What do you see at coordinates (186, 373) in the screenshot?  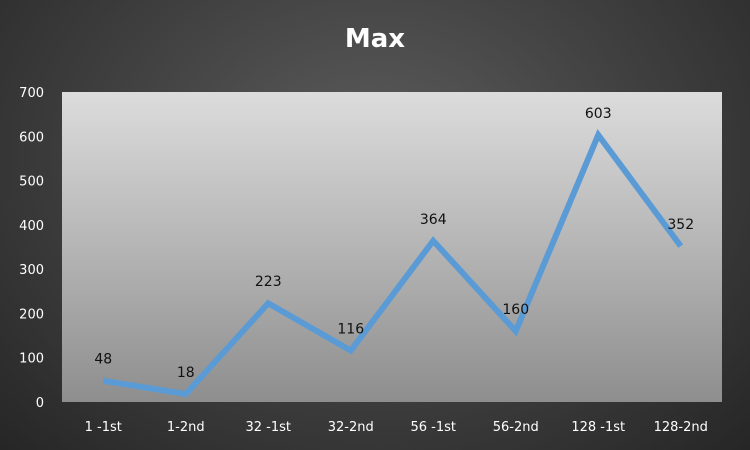 I see `data-label: 18` at bounding box center [186, 373].